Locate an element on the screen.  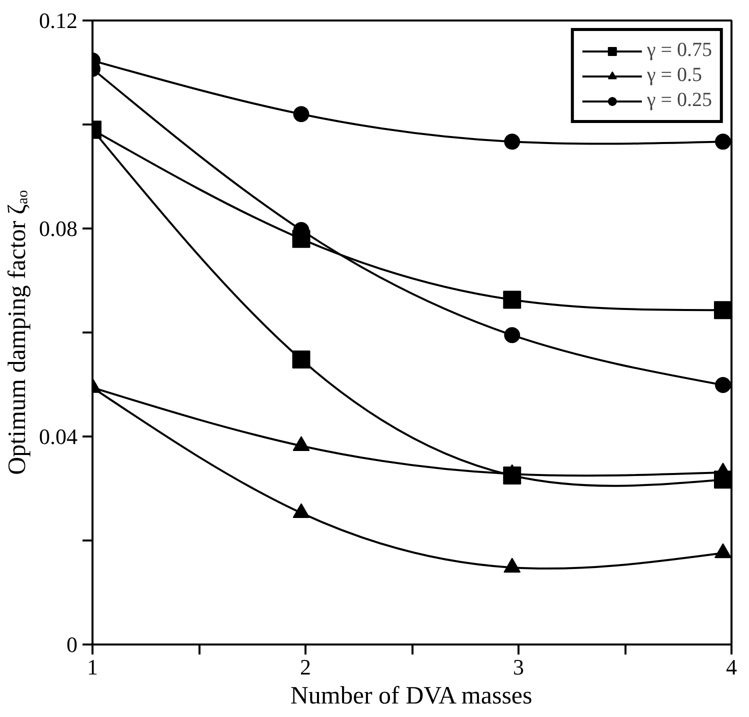
x-tick-label: 4 is located at coordinates (731, 667).